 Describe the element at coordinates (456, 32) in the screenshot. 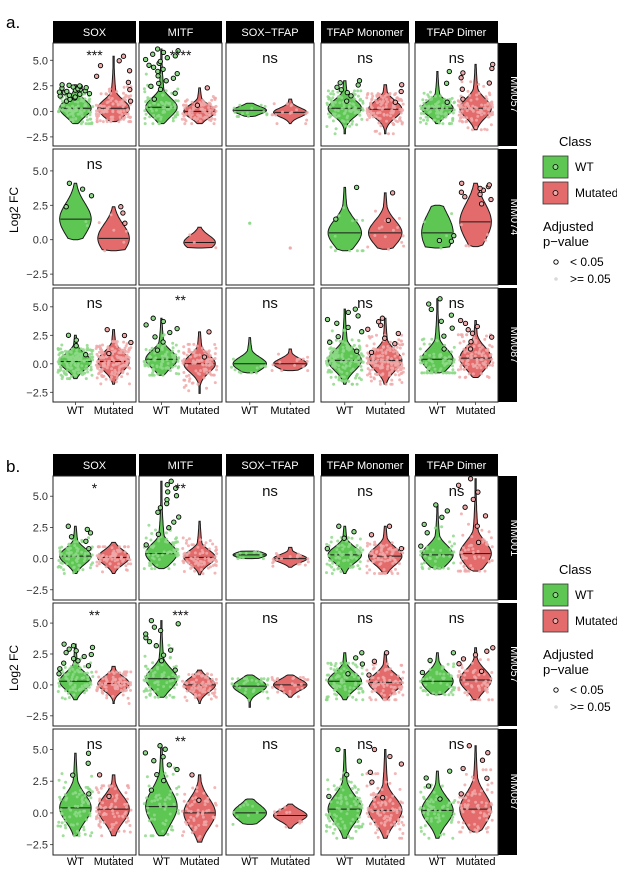

I see `column-strip` at that location.